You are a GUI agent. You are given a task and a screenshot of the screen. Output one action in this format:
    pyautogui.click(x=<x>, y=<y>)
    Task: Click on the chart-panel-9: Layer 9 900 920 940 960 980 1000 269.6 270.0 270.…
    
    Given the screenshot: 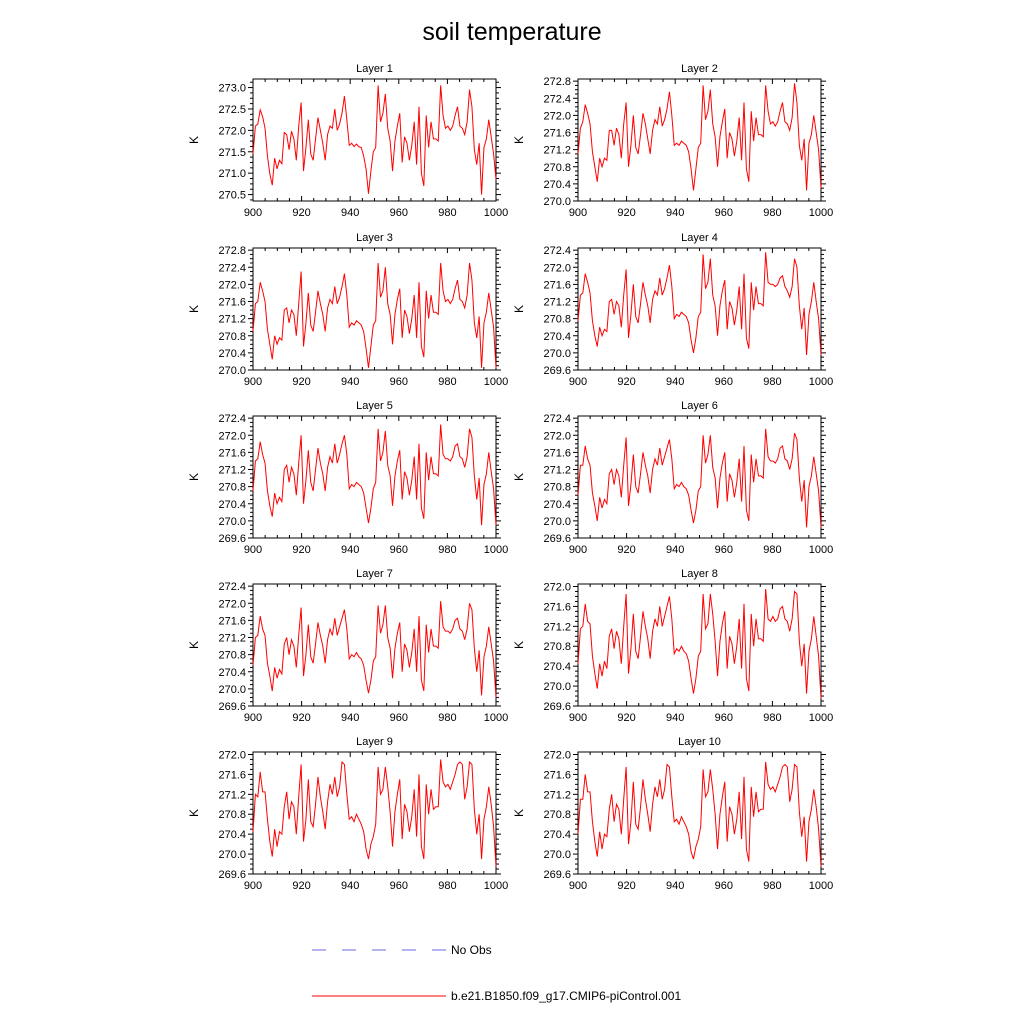 What is the action you would take?
    pyautogui.click(x=347, y=814)
    